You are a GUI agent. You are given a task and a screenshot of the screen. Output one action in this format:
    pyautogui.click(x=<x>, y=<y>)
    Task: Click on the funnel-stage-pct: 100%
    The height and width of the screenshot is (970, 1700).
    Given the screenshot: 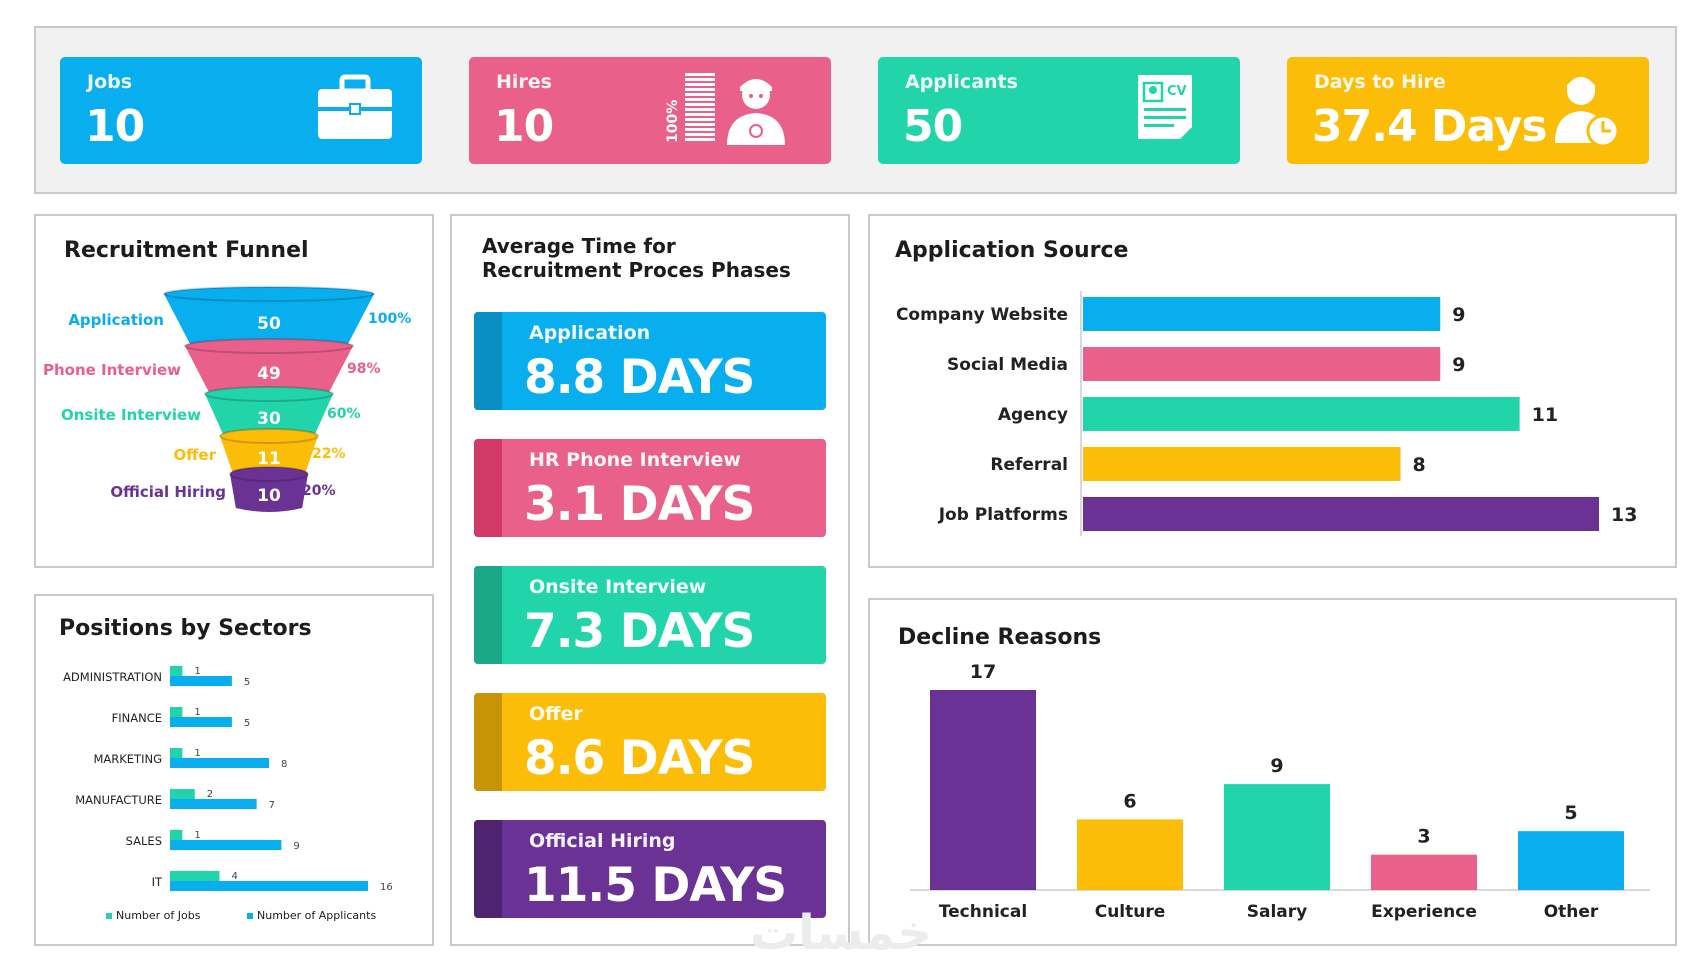 What is the action you would take?
    pyautogui.click(x=390, y=319)
    